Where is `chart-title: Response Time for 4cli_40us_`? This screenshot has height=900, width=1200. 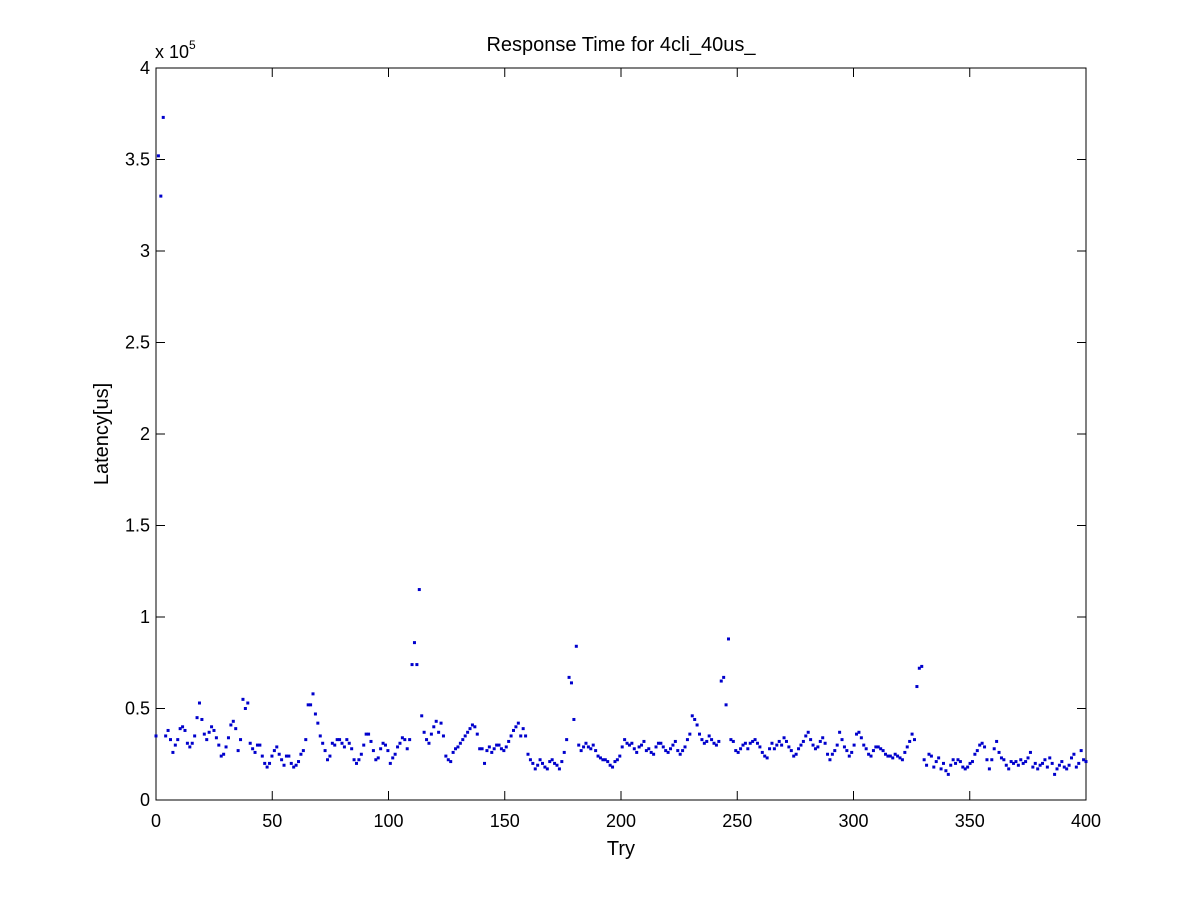
chart-title: Response Time for 4cli_40us_ is located at coordinates (621, 45).